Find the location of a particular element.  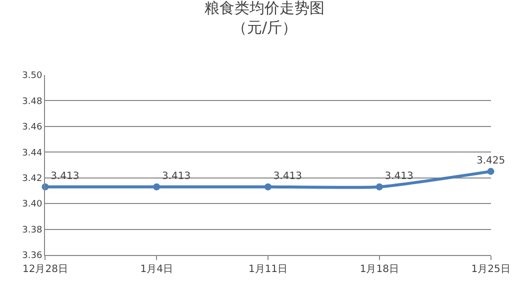

x-tick-label: 1月4日 is located at coordinates (156, 269).